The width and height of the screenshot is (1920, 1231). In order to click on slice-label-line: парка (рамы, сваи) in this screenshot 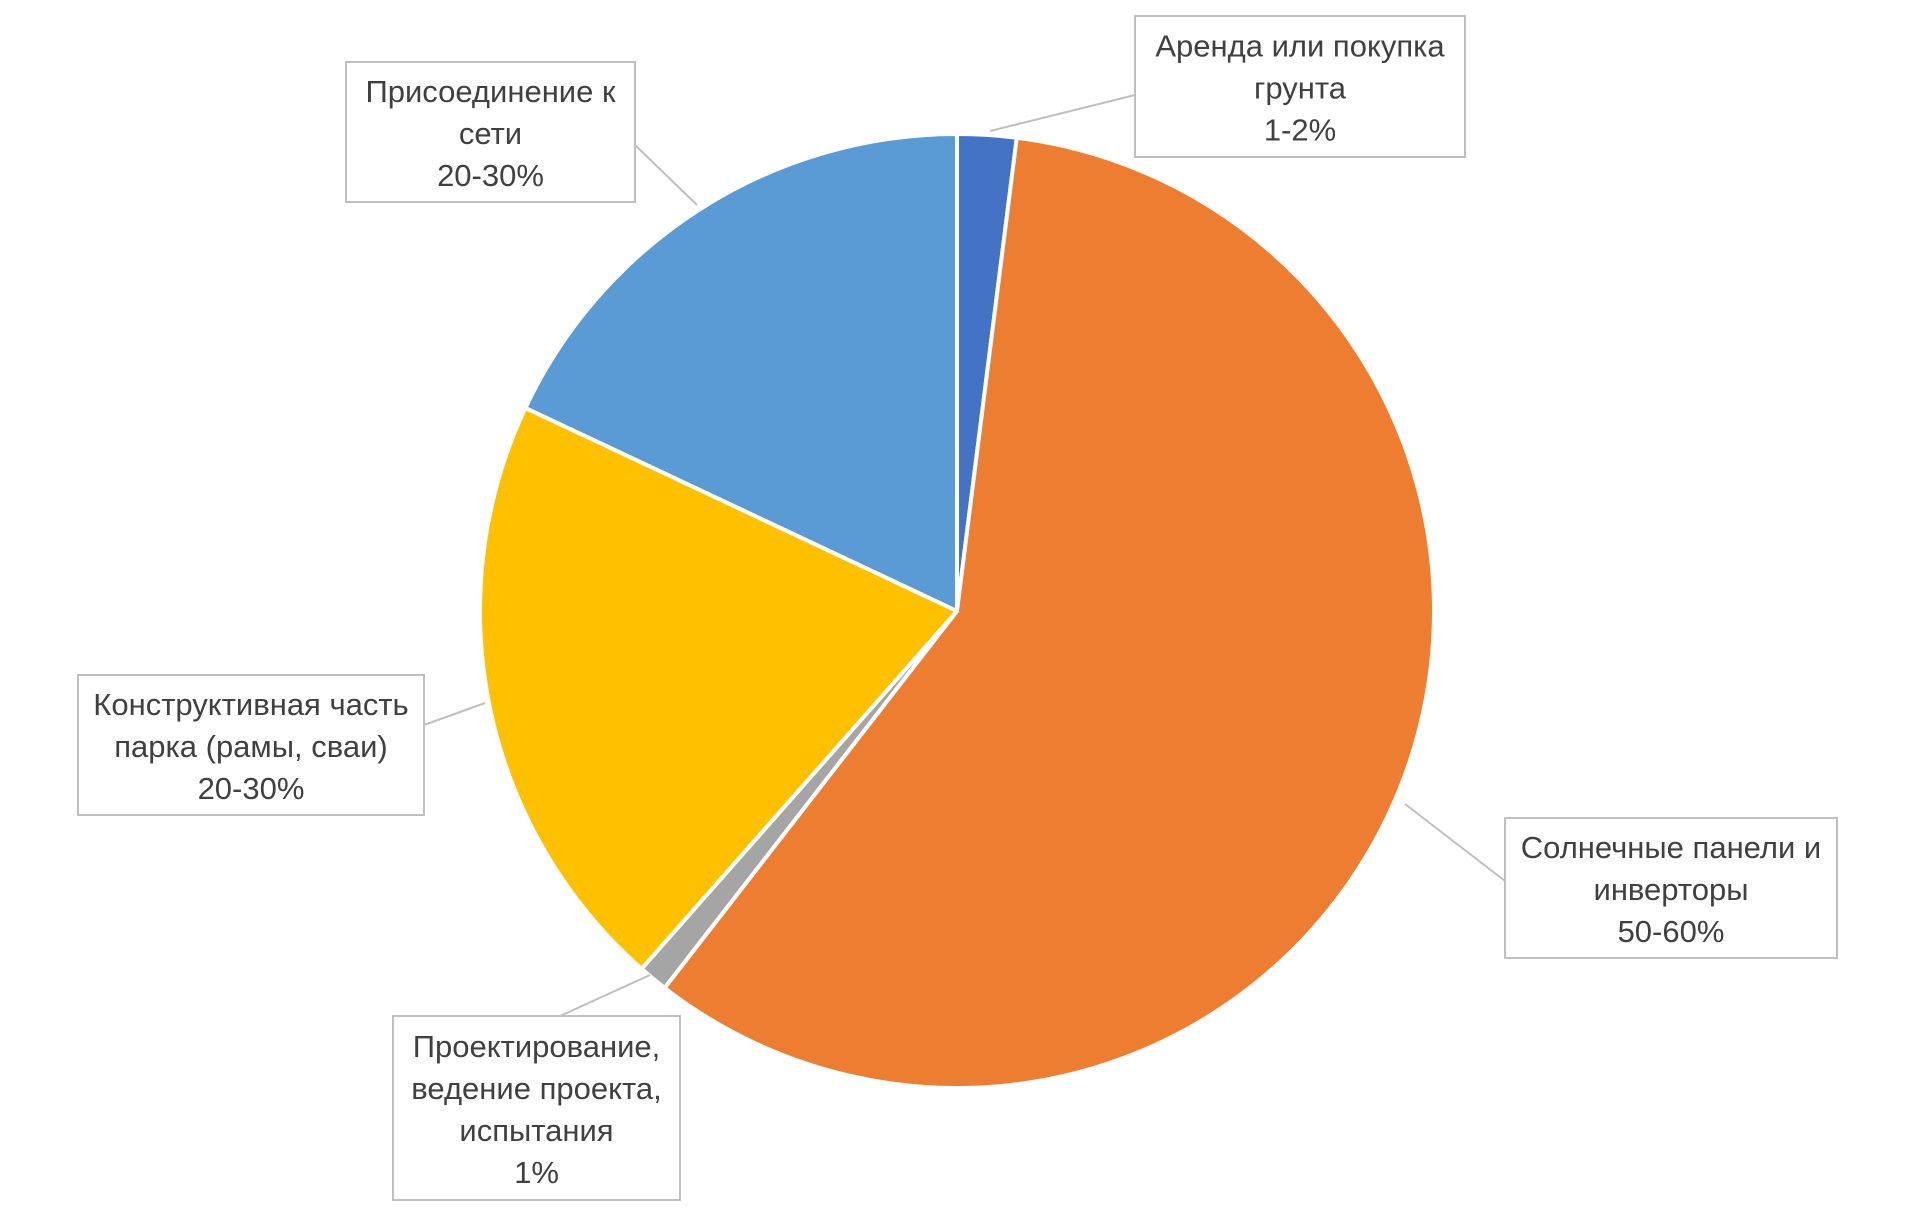, I will do `click(251, 746)`.